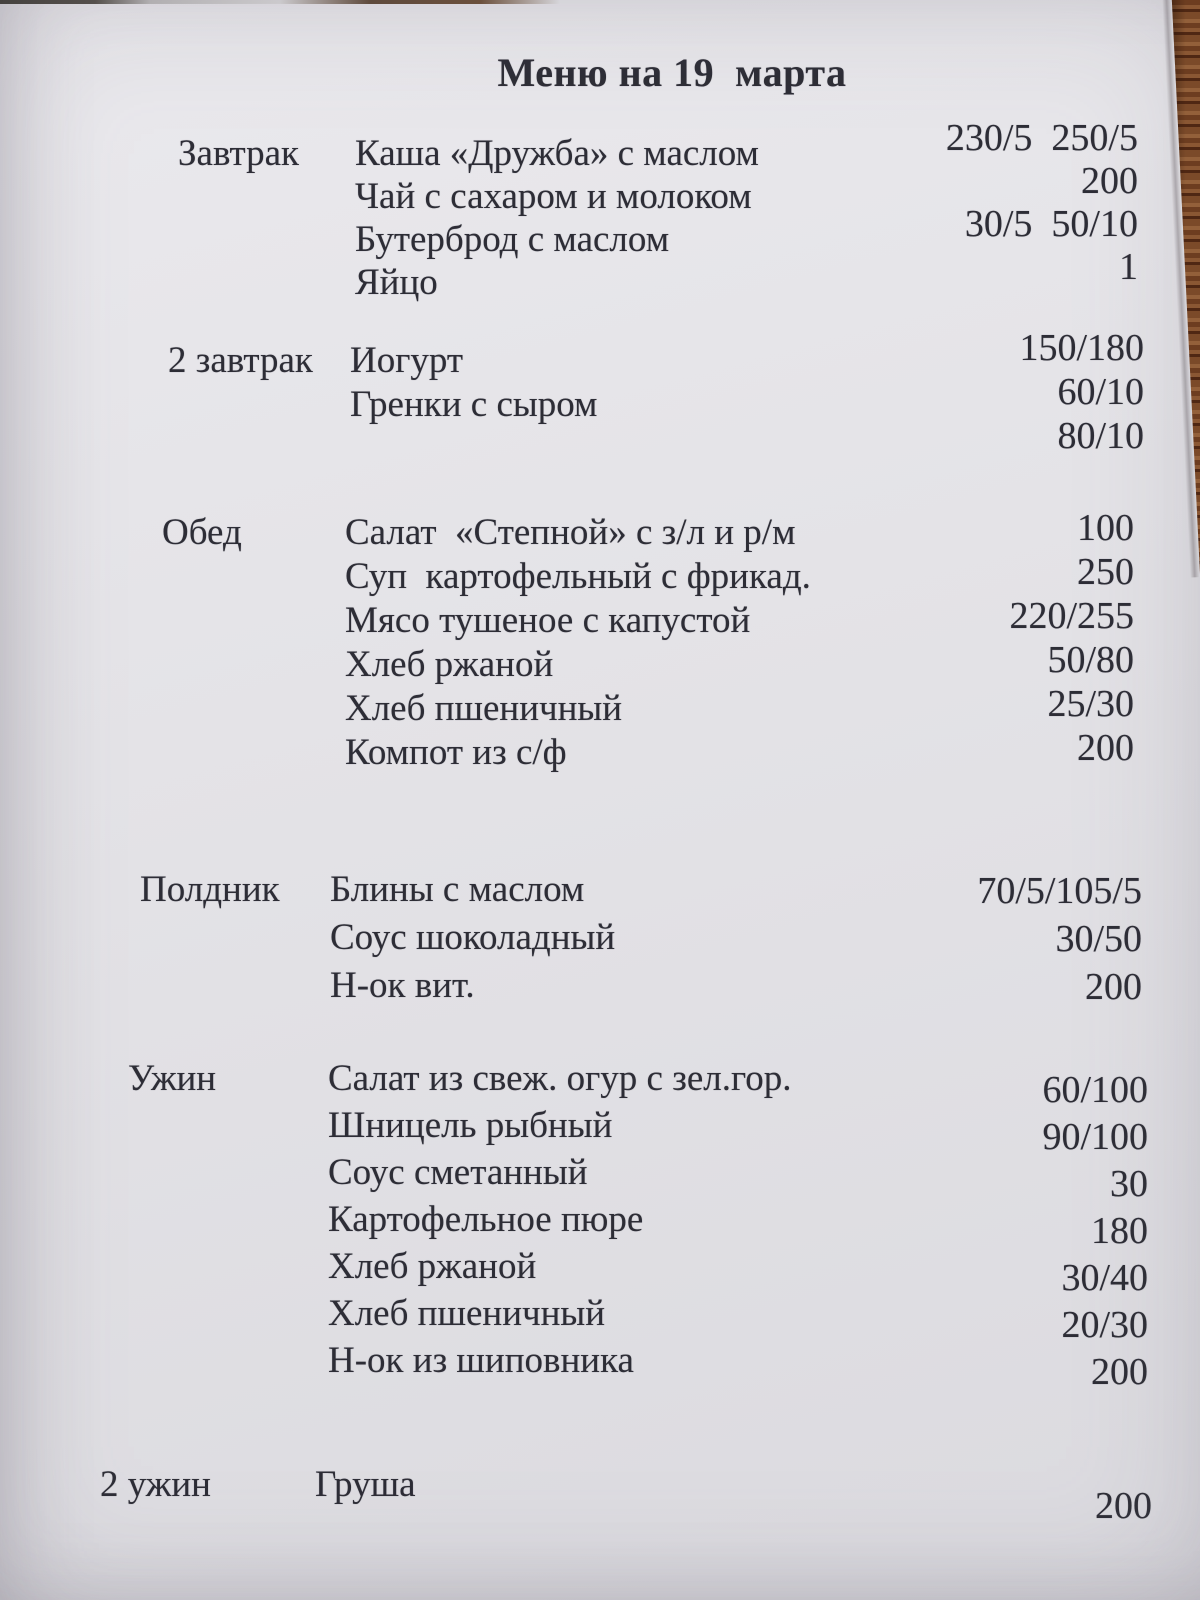  I want to click on menu-item-row: Хлеб пшеничный 20/30, so click(600, 1318).